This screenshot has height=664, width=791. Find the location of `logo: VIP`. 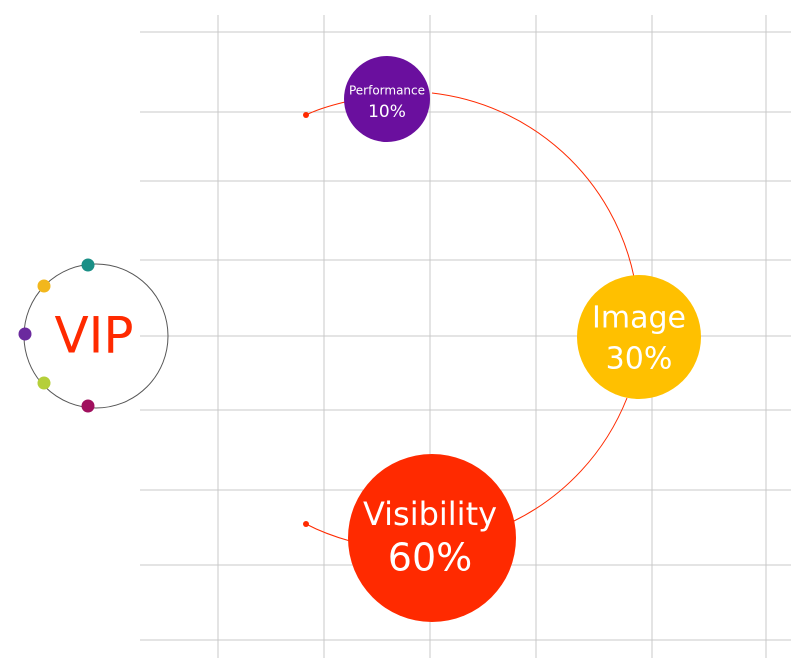

logo: VIP is located at coordinates (93, 335).